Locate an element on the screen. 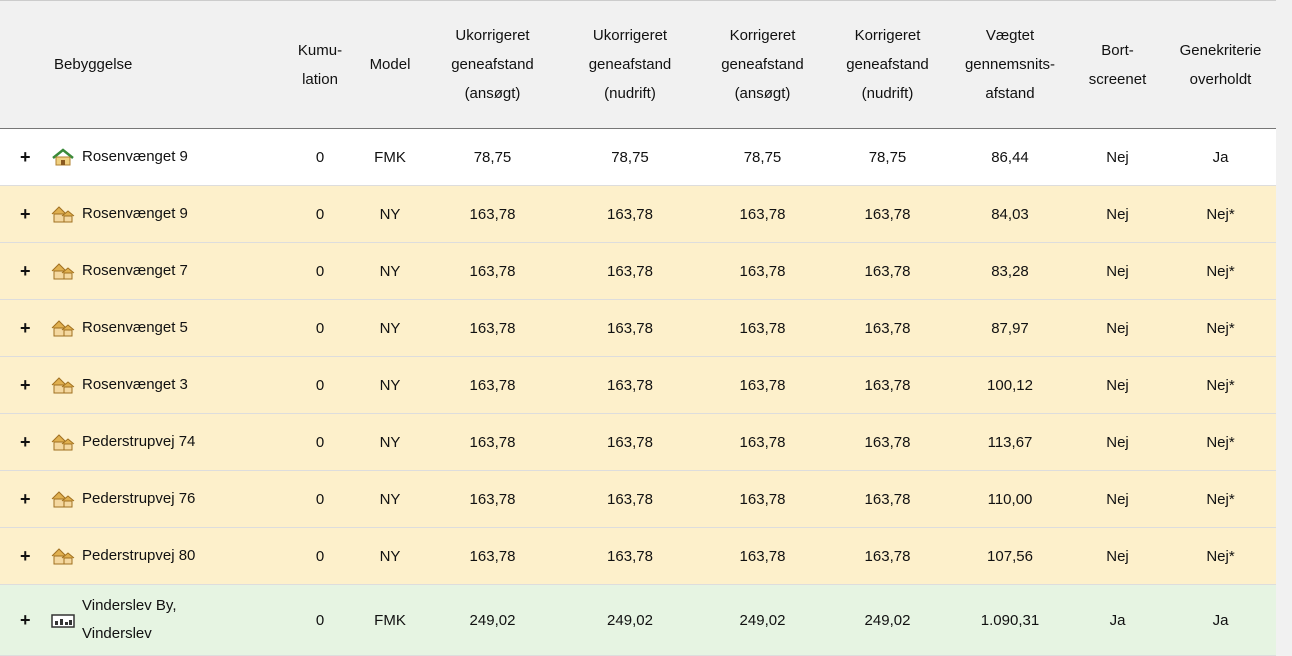 This screenshot has width=1292, height=656. name-wrap: + Rosenvænget 5 is located at coordinates (142, 328).